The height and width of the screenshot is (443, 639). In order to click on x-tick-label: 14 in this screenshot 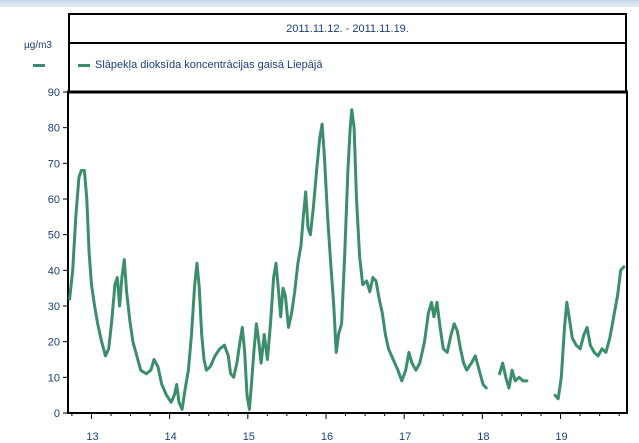, I will do `click(171, 437)`.